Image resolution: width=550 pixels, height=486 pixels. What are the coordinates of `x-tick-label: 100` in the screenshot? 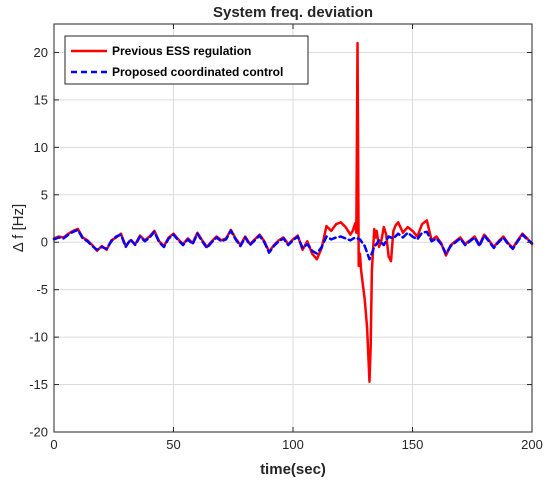 It's located at (293, 444).